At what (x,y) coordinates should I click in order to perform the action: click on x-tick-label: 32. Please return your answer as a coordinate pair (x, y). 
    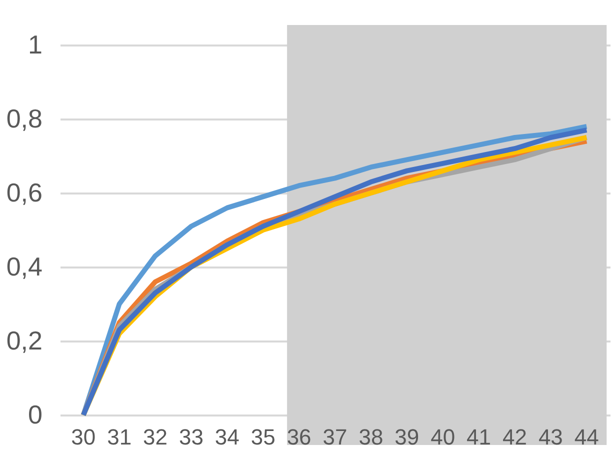
    Looking at the image, I should click on (155, 437).